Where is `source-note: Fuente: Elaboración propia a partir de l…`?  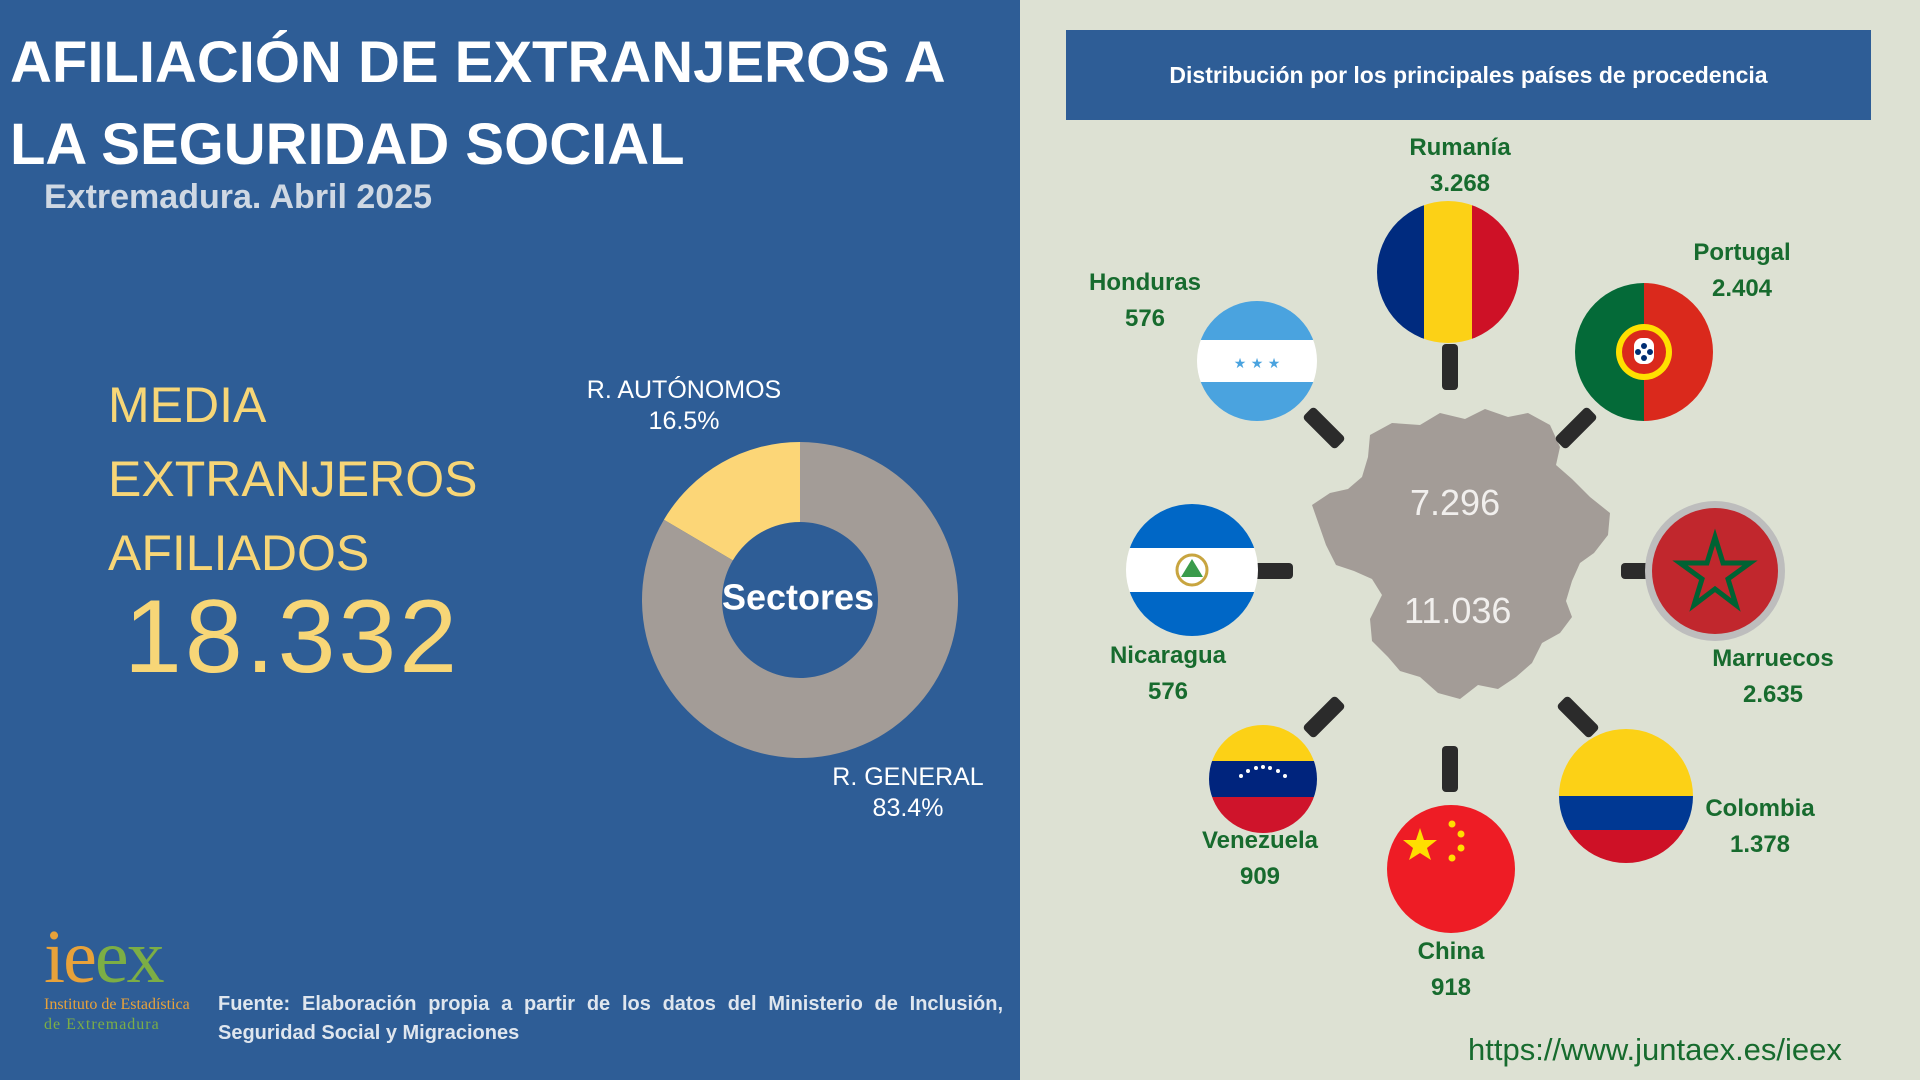
source-note: Fuente: Elaboración propia a partir de l… is located at coordinates (610, 1018).